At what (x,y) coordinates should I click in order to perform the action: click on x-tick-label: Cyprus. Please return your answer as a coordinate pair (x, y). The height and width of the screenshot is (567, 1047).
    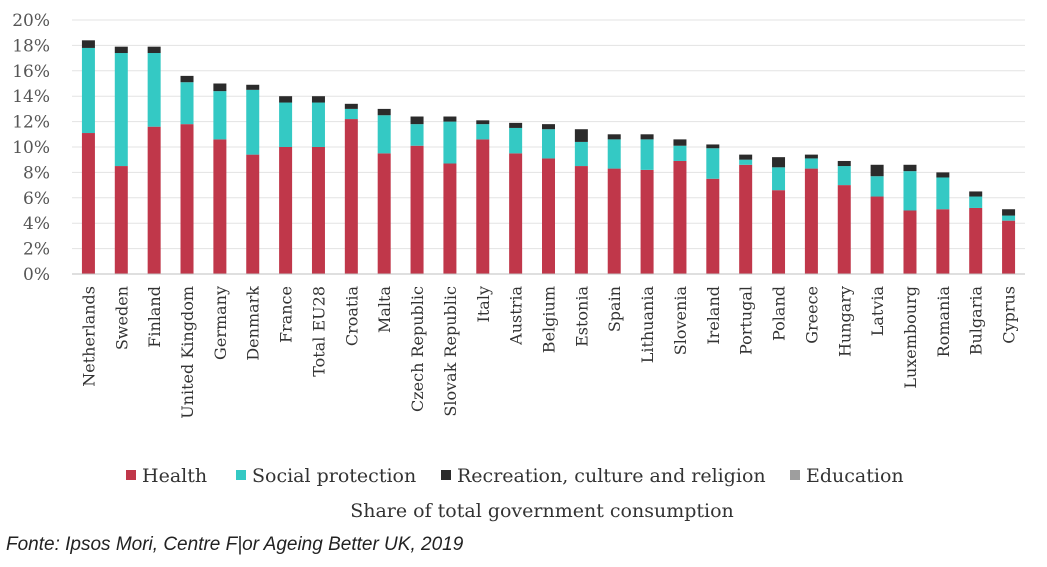
    Looking at the image, I should click on (1009, 315).